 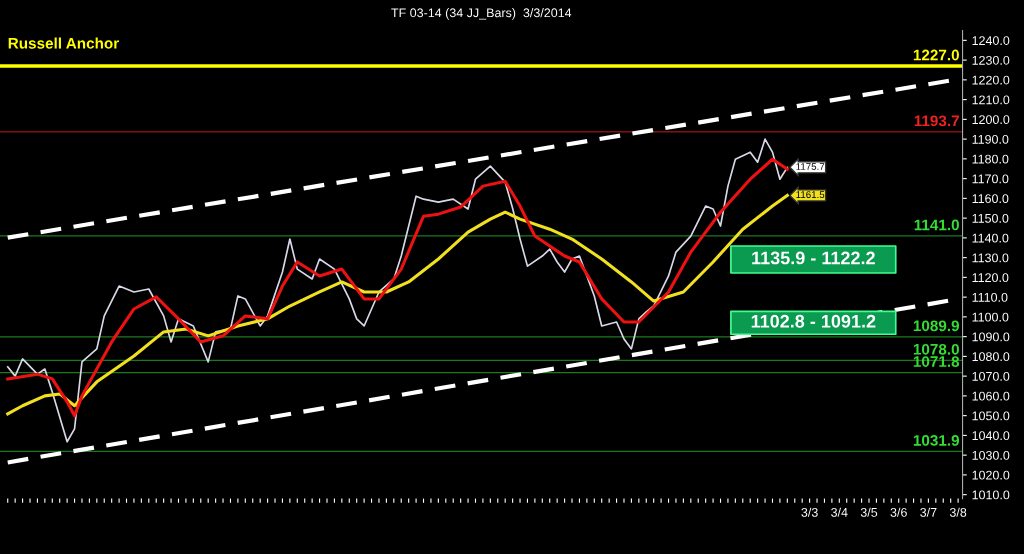 I want to click on ref-line-label: 1071.8, so click(x=936, y=361).